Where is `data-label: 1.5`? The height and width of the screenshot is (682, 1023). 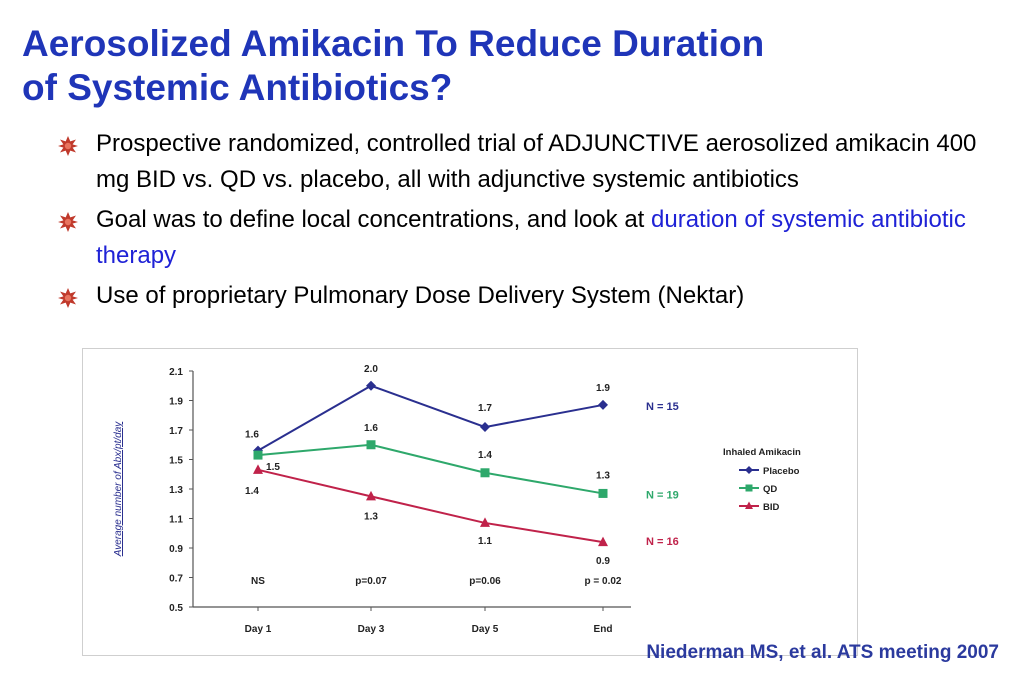 data-label: 1.5 is located at coordinates (273, 467).